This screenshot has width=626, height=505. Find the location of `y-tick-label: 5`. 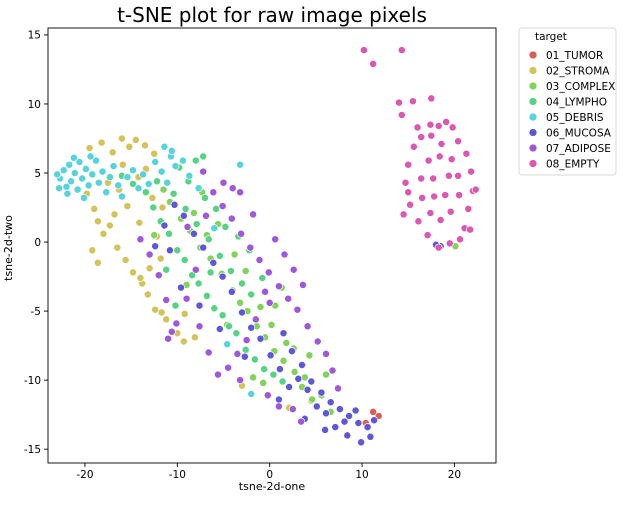

y-tick-label: 5 is located at coordinates (37, 174).